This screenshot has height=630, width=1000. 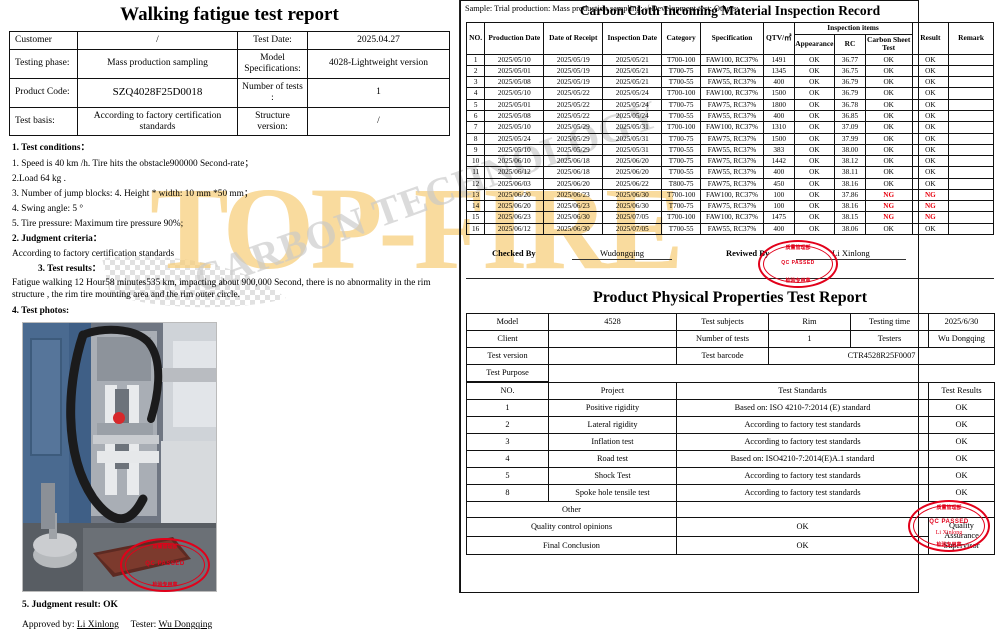 What do you see at coordinates (681, 229) in the screenshot?
I see `cell-category: T700-55` at bounding box center [681, 229].